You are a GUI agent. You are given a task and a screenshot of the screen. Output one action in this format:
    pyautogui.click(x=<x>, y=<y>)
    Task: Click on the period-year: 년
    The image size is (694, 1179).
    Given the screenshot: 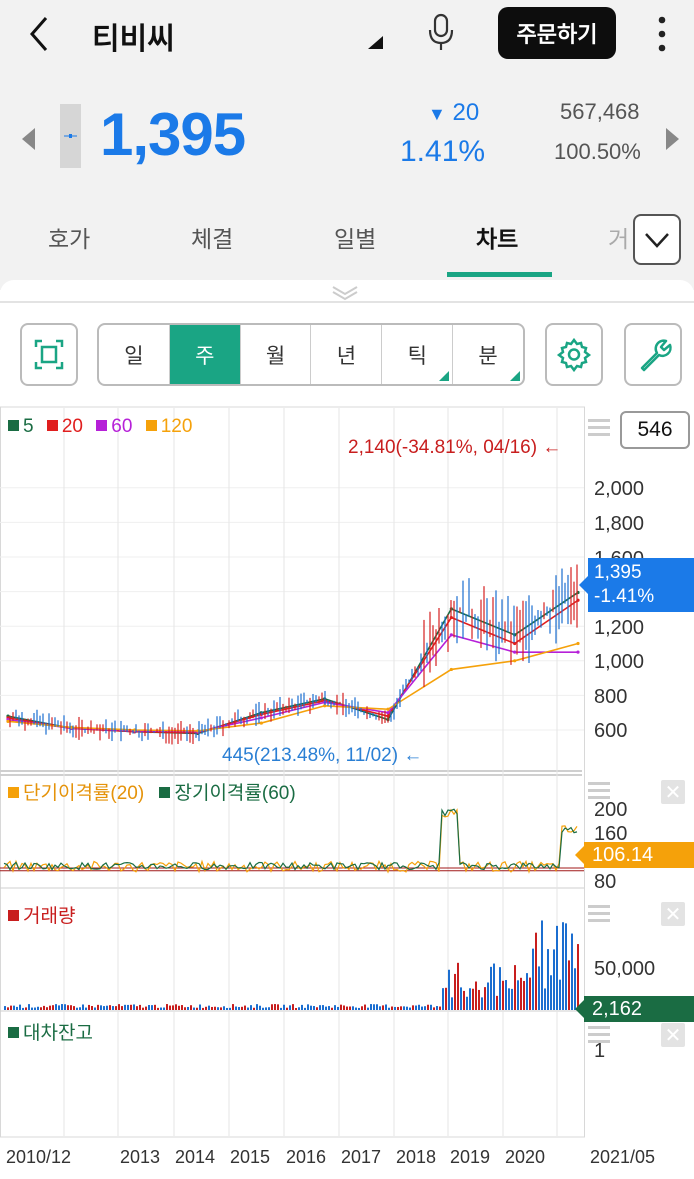 What is the action you would take?
    pyautogui.click(x=347, y=354)
    